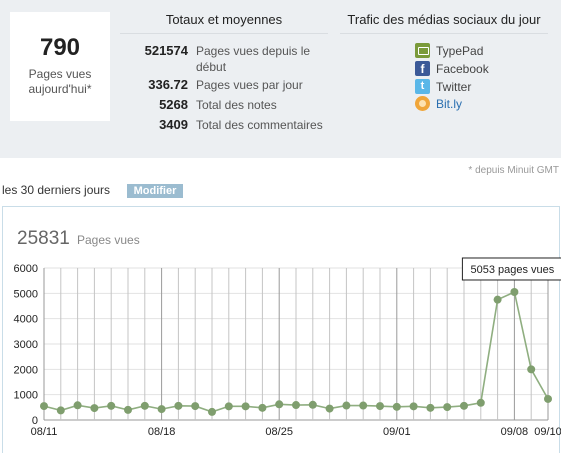 The width and height of the screenshot is (561, 453). Describe the element at coordinates (26, 345) in the screenshot. I see `y-tick-label: 3000` at that location.